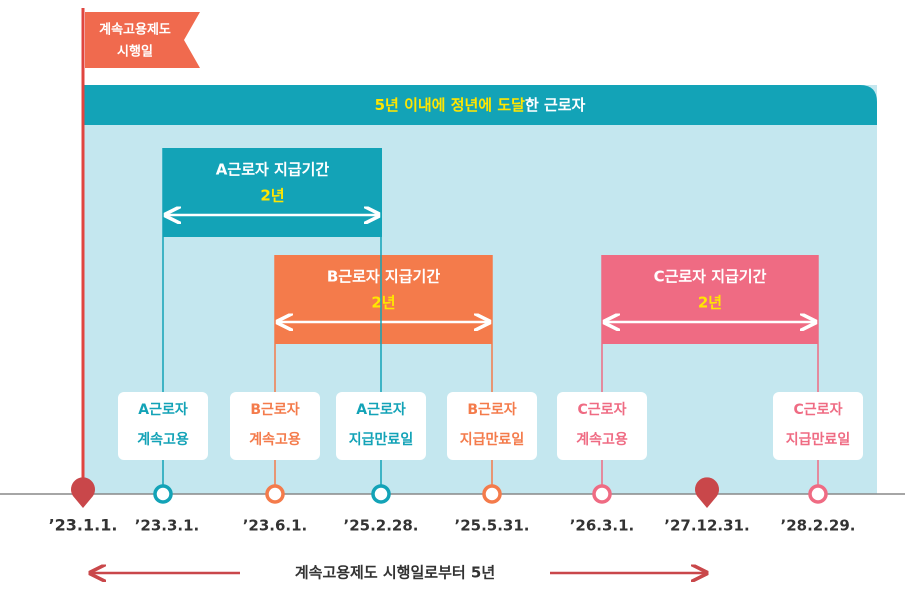  I want to click on date-label: ’23.1.1., so click(83, 525).